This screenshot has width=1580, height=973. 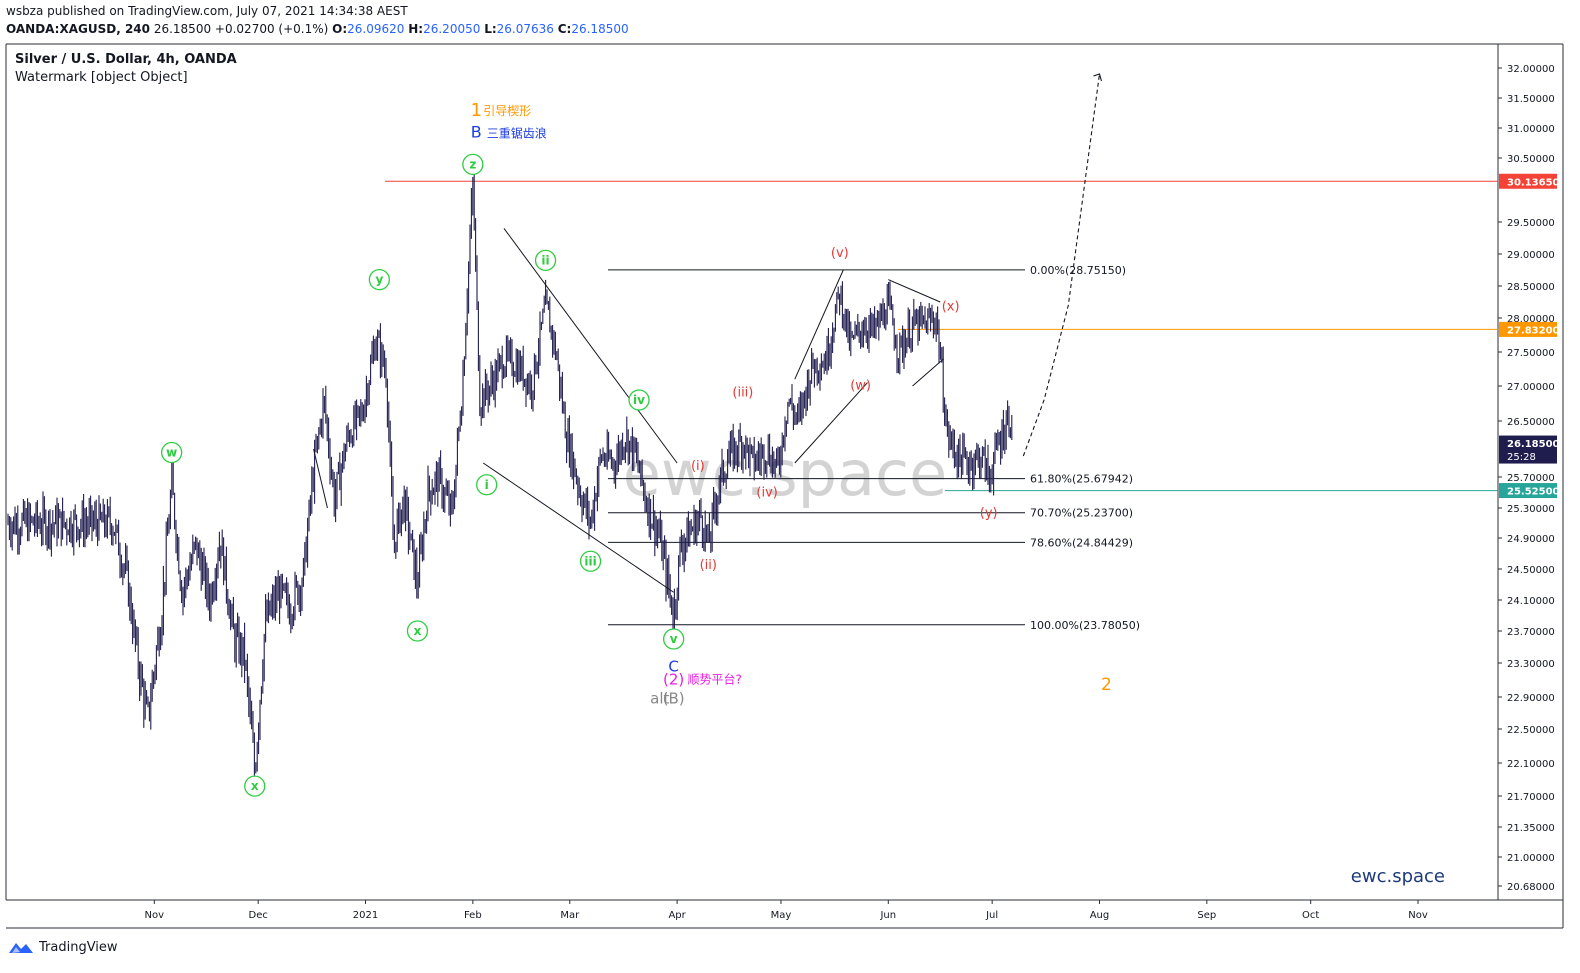 What do you see at coordinates (1531, 828) in the screenshot?
I see `y-tick-label: 21.35000` at bounding box center [1531, 828].